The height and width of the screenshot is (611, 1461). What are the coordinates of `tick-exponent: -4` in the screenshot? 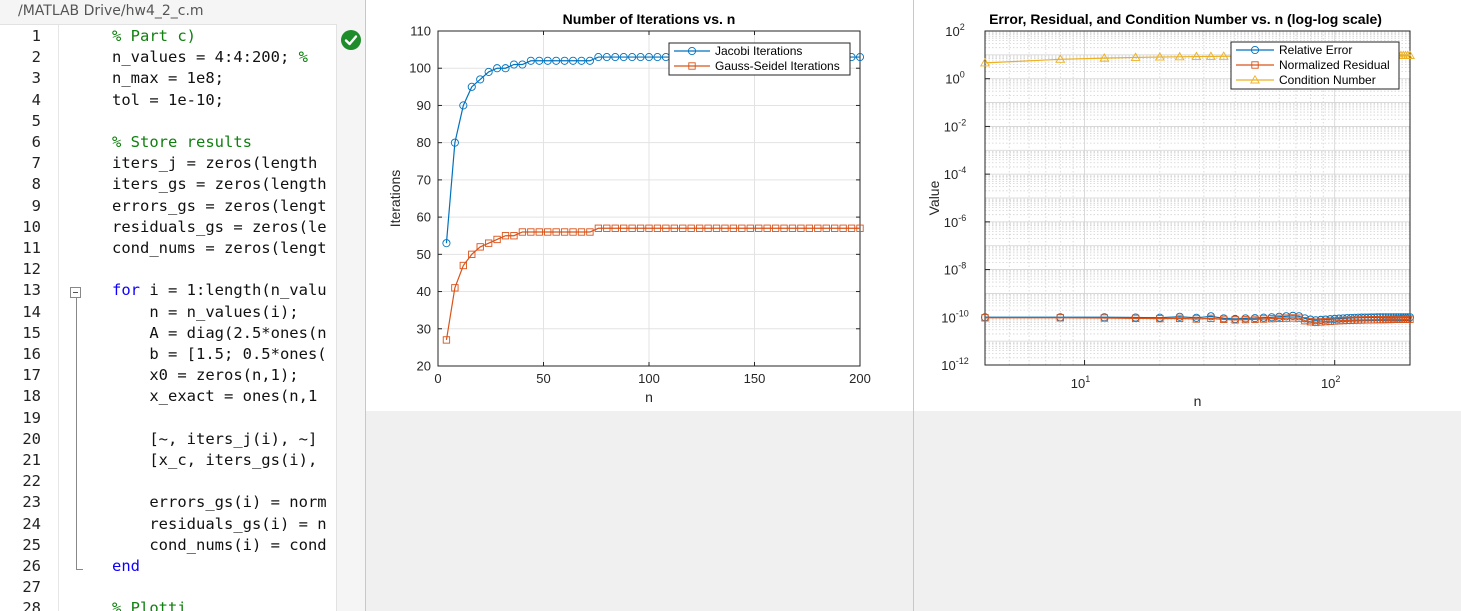 It's located at (962, 170).